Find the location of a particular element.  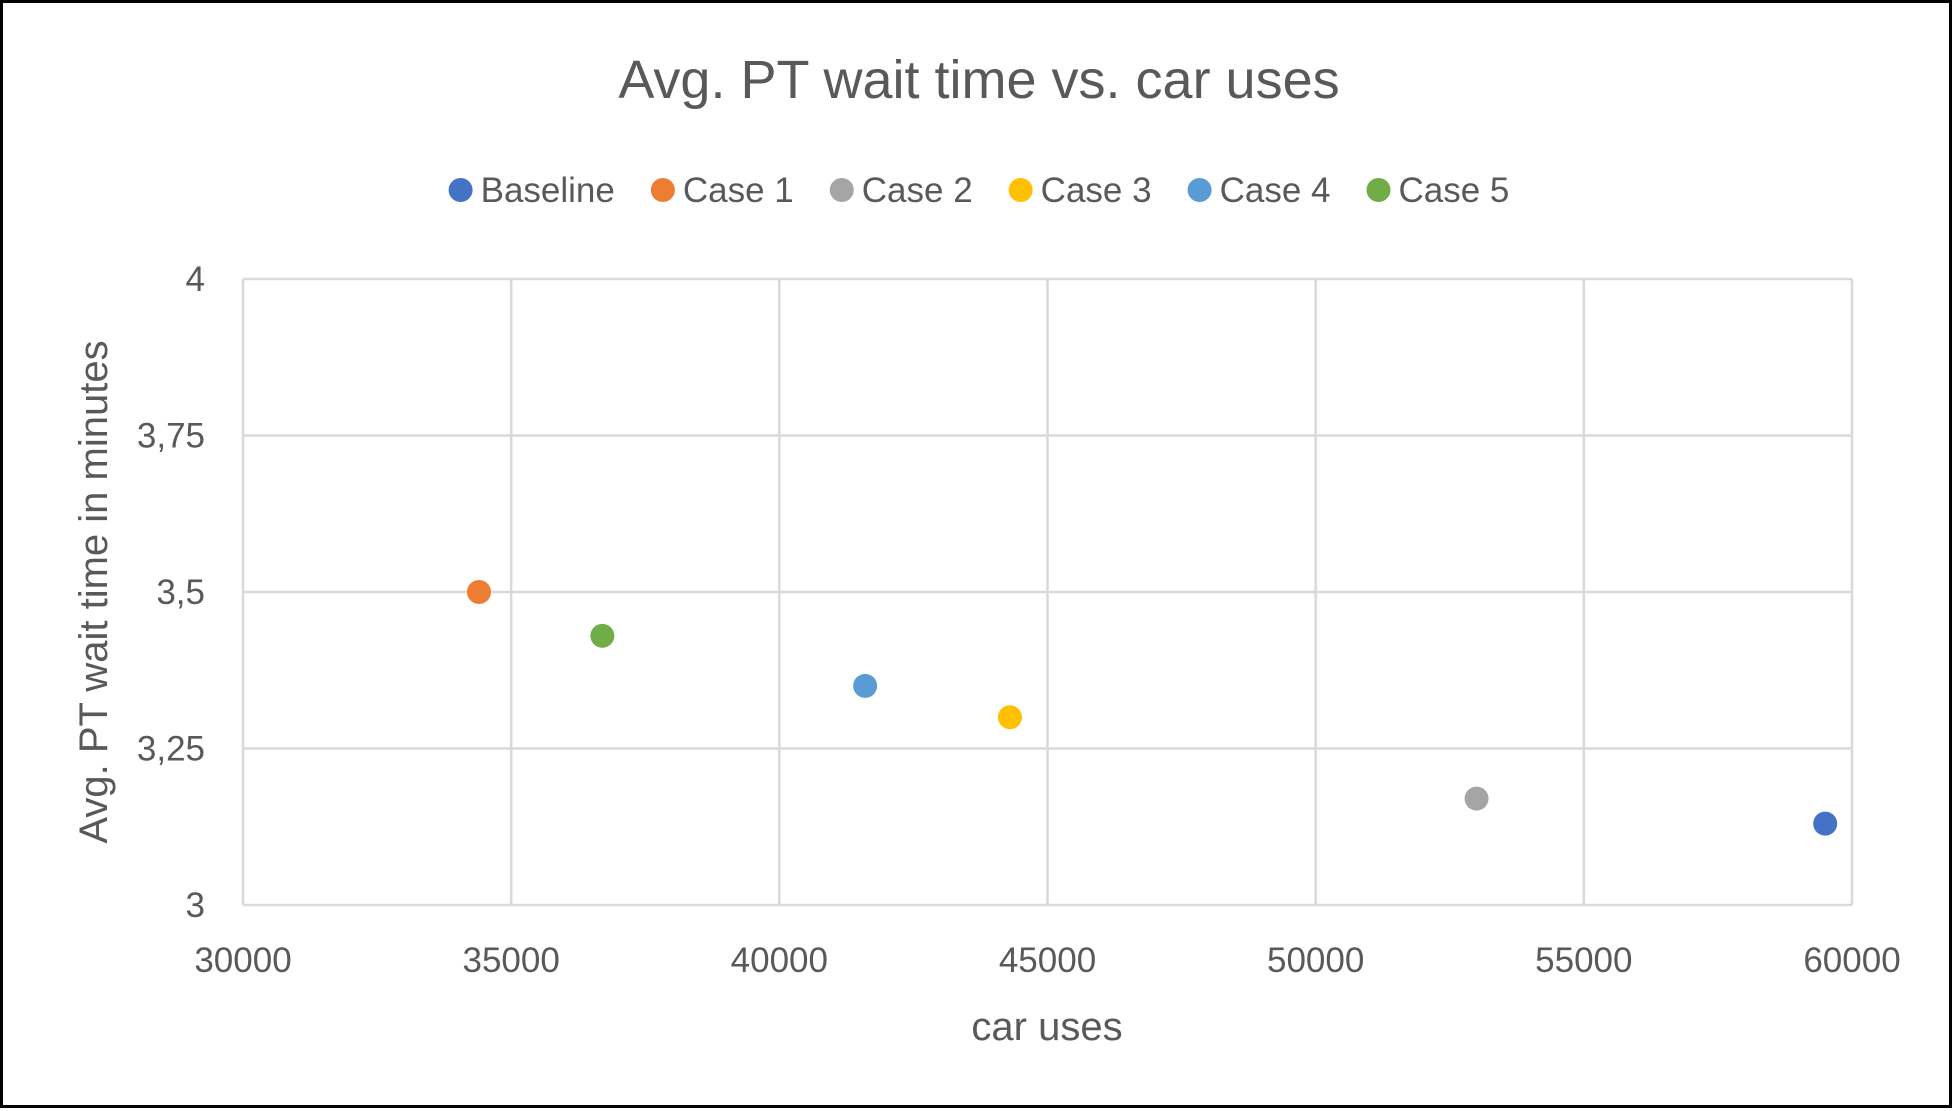

x-axis-ticks: 30000 35000 40000 45000 50000 55000 60000 is located at coordinates (1047, 960).